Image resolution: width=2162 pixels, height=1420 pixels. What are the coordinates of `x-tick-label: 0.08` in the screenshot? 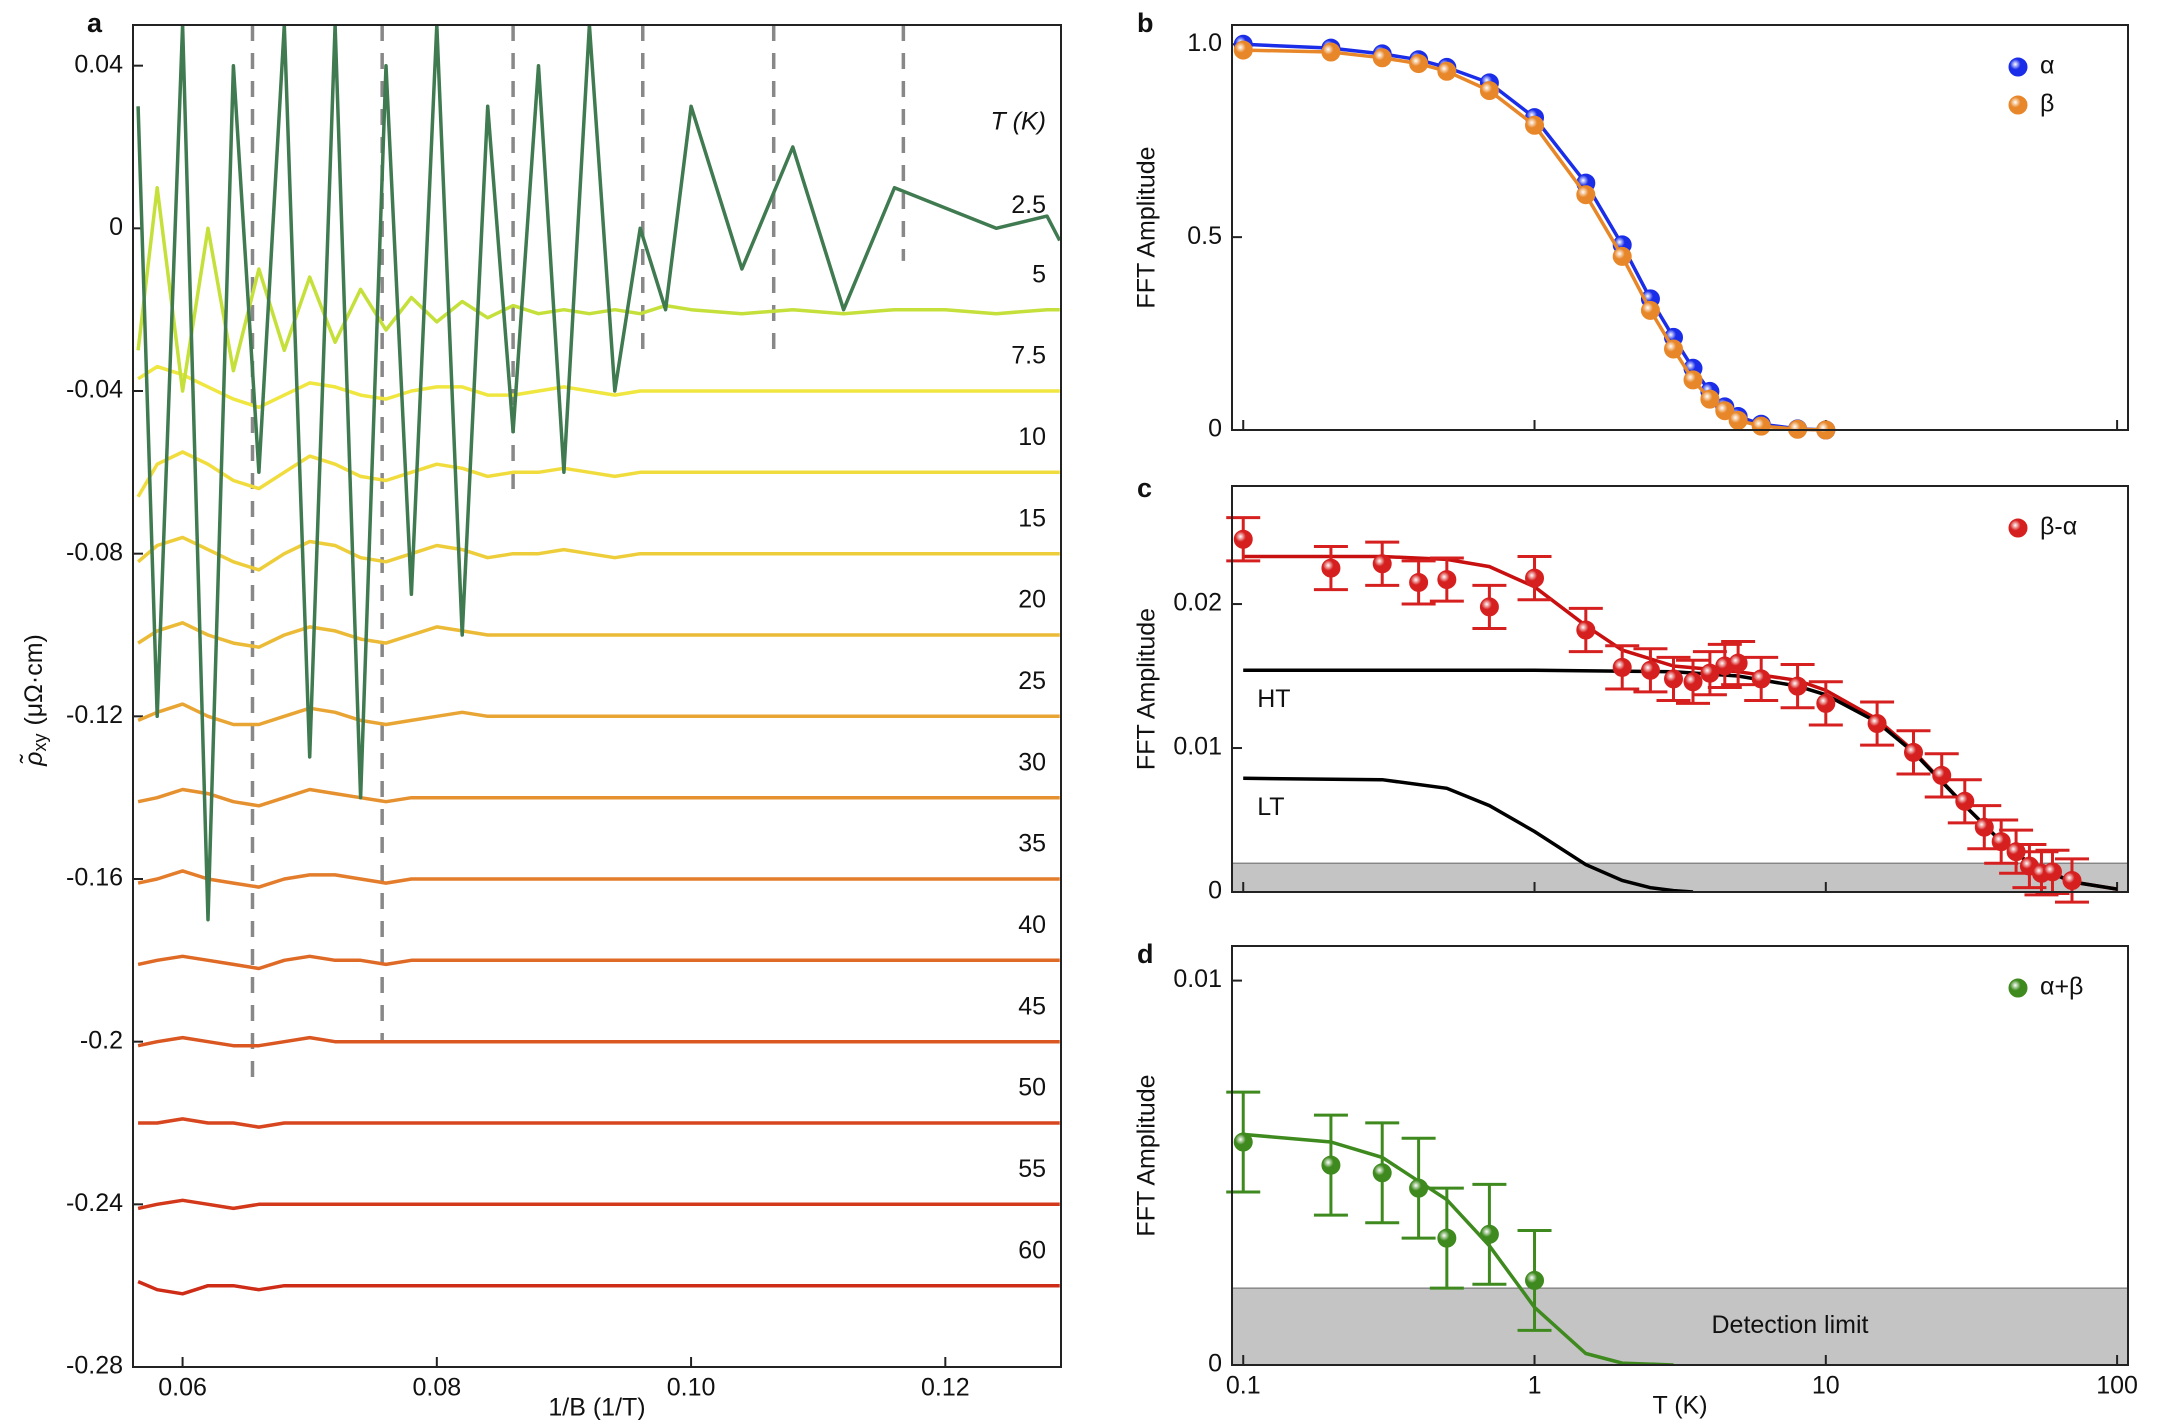 It's located at (436, 1388).